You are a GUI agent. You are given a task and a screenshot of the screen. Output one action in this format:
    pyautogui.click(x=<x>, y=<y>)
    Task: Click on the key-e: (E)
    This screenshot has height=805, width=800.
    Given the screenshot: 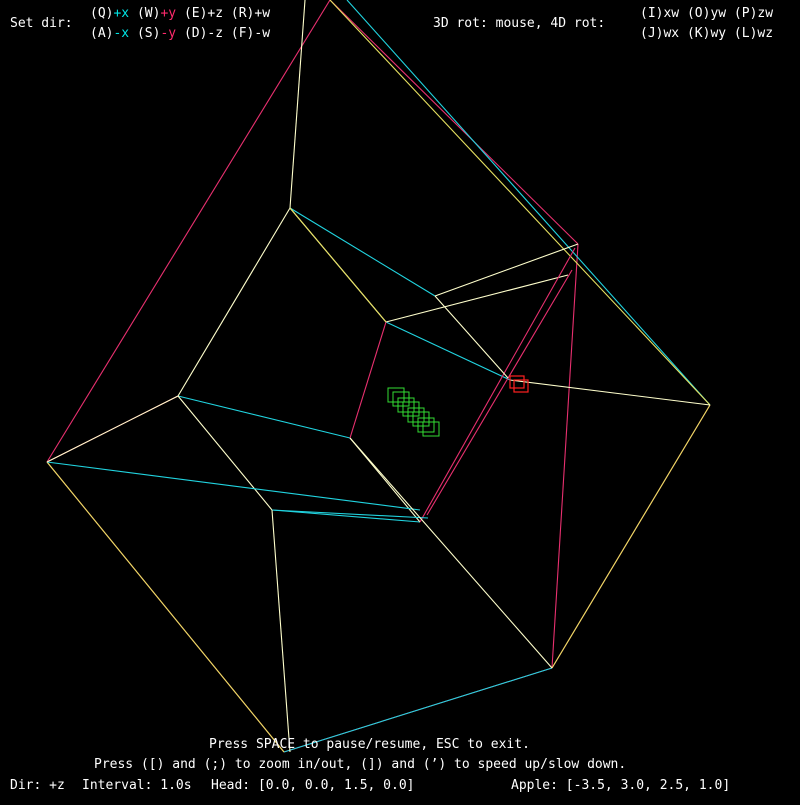 What is the action you would take?
    pyautogui.click(x=195, y=13)
    